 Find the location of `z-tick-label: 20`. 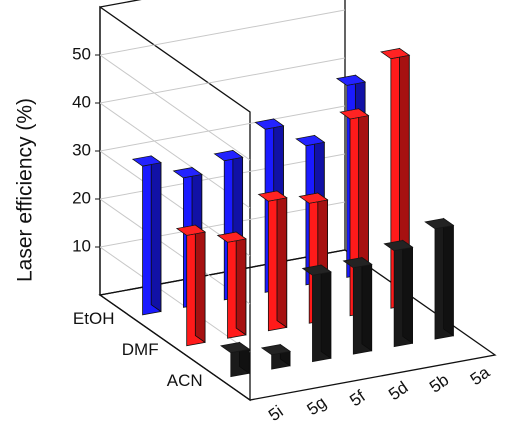

z-tick-label: 20 is located at coordinates (81, 197).